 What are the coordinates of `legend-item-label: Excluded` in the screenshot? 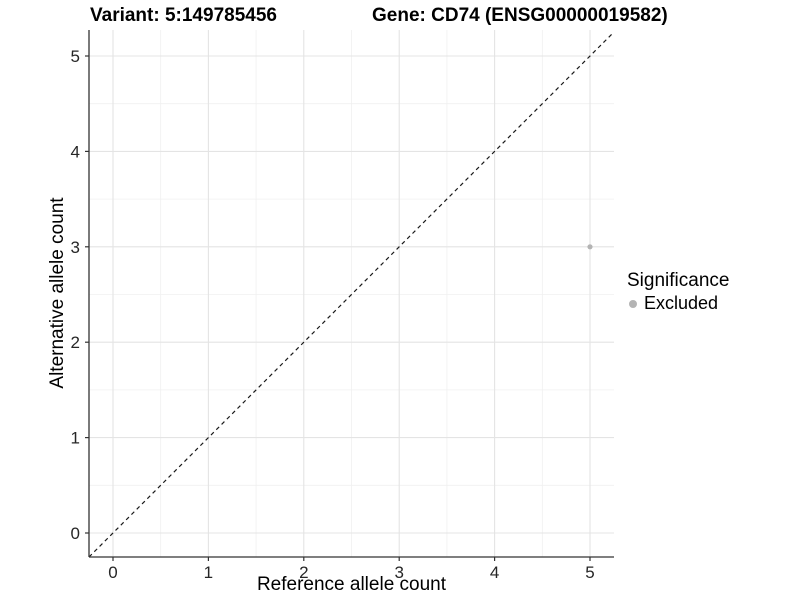 It's located at (681, 303).